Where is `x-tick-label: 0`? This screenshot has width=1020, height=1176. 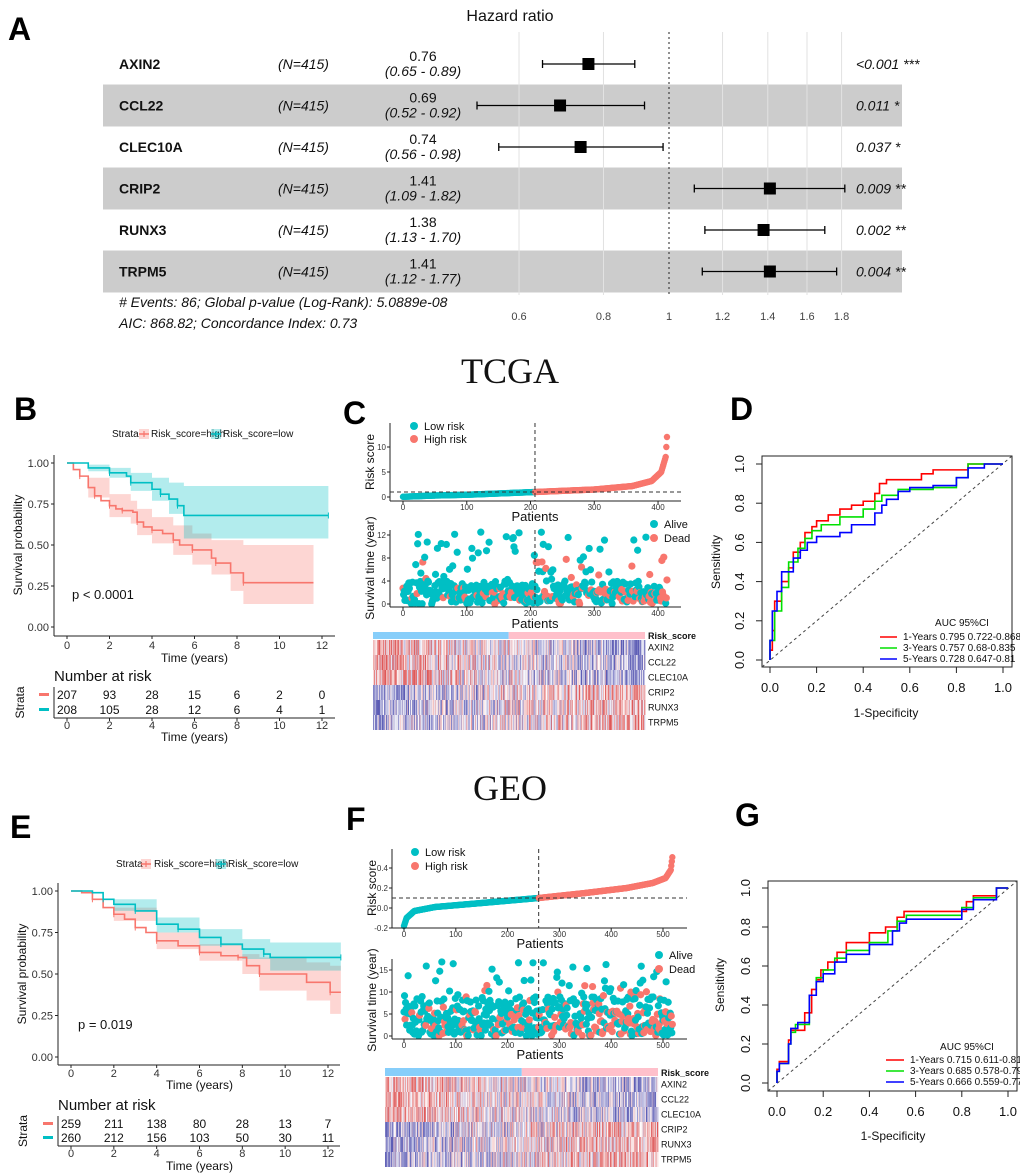 x-tick-label: 0 is located at coordinates (67, 646).